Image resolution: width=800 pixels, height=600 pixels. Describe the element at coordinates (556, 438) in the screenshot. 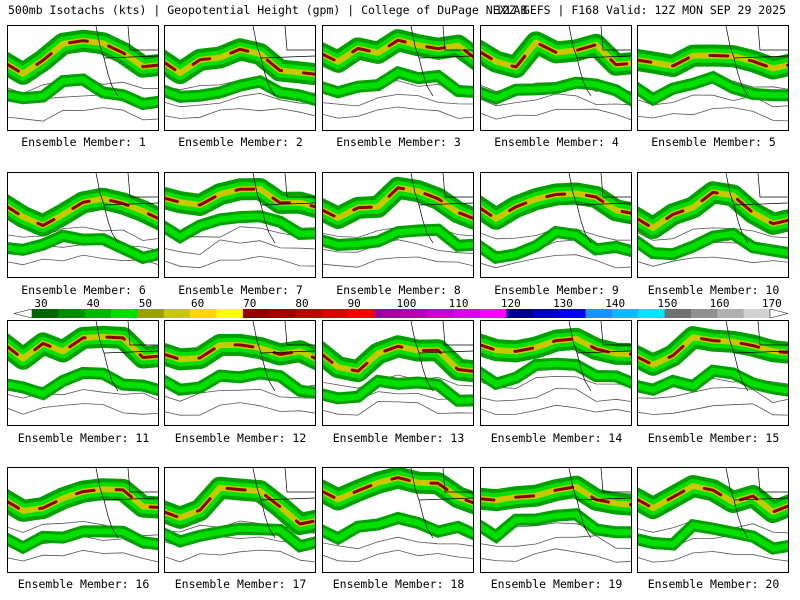

I see `member-caption: Ensemble Member: 14` at that location.